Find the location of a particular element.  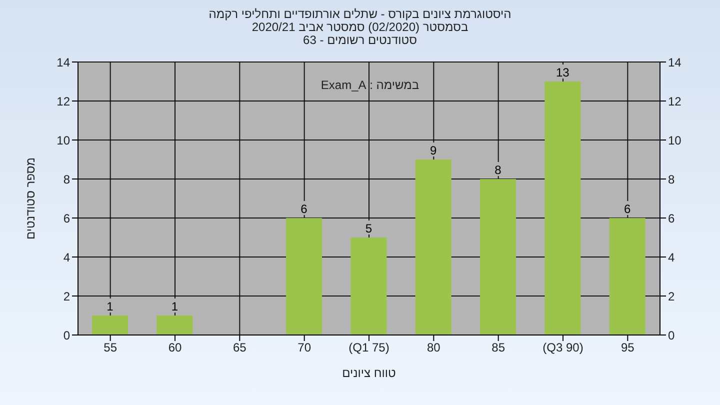

y2-tick-label: 4 is located at coordinates (671, 257).